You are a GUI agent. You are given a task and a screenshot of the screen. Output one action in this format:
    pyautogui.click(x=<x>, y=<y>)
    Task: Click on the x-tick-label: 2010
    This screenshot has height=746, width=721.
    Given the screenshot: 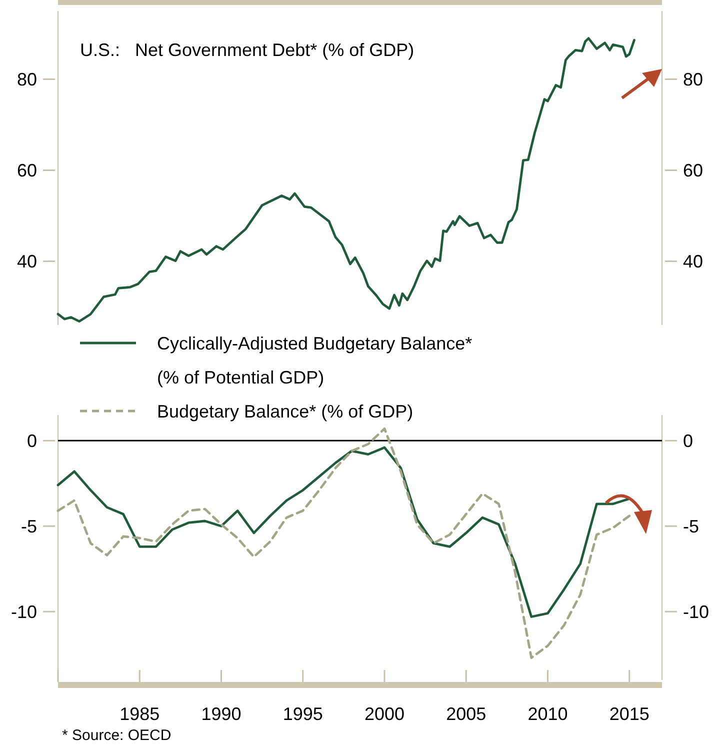 What is the action you would take?
    pyautogui.click(x=548, y=714)
    